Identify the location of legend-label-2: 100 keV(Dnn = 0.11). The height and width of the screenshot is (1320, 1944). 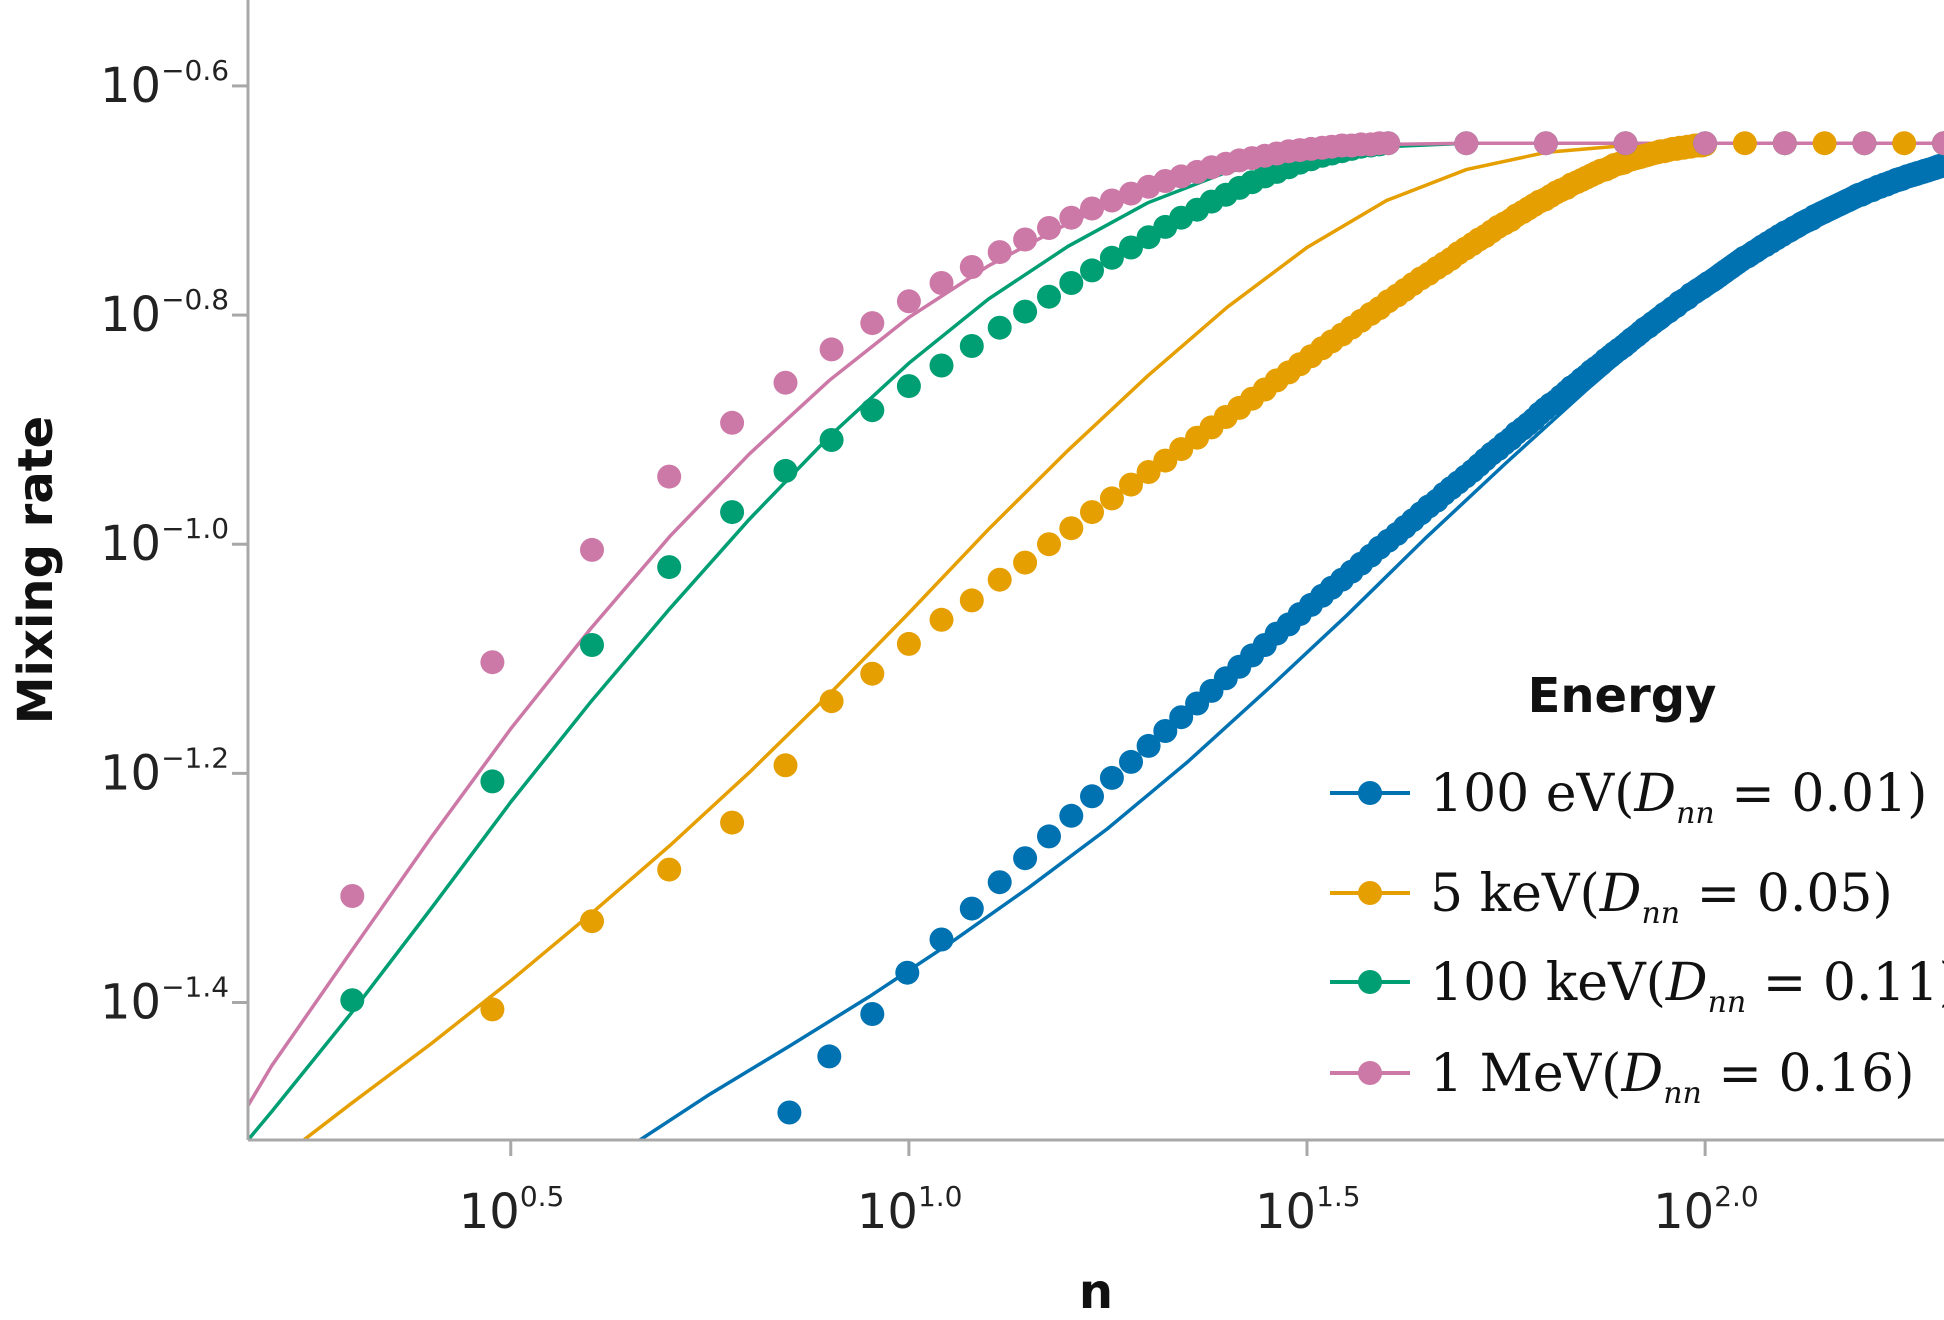
(1687, 986).